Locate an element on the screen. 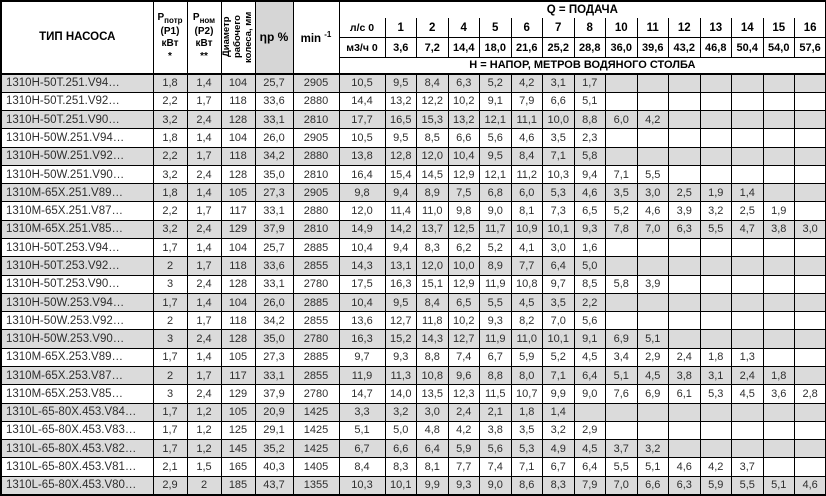 The height and width of the screenshot is (496, 826). head-cell: 9,4 is located at coordinates (589, 174).